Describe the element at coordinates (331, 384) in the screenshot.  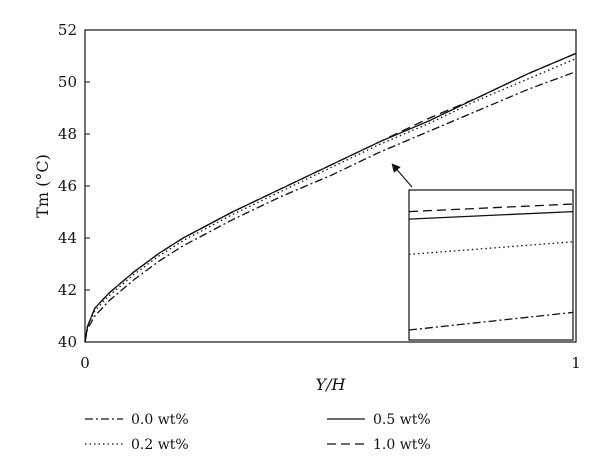
I see `x-axis-label: Y/H` at that location.